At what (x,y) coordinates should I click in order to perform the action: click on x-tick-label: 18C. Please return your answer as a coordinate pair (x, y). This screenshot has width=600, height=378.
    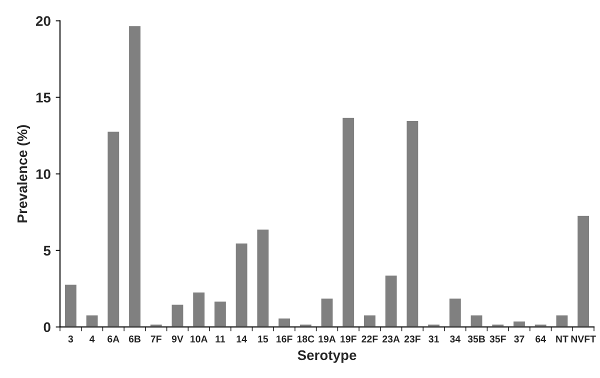
    Looking at the image, I should click on (305, 339).